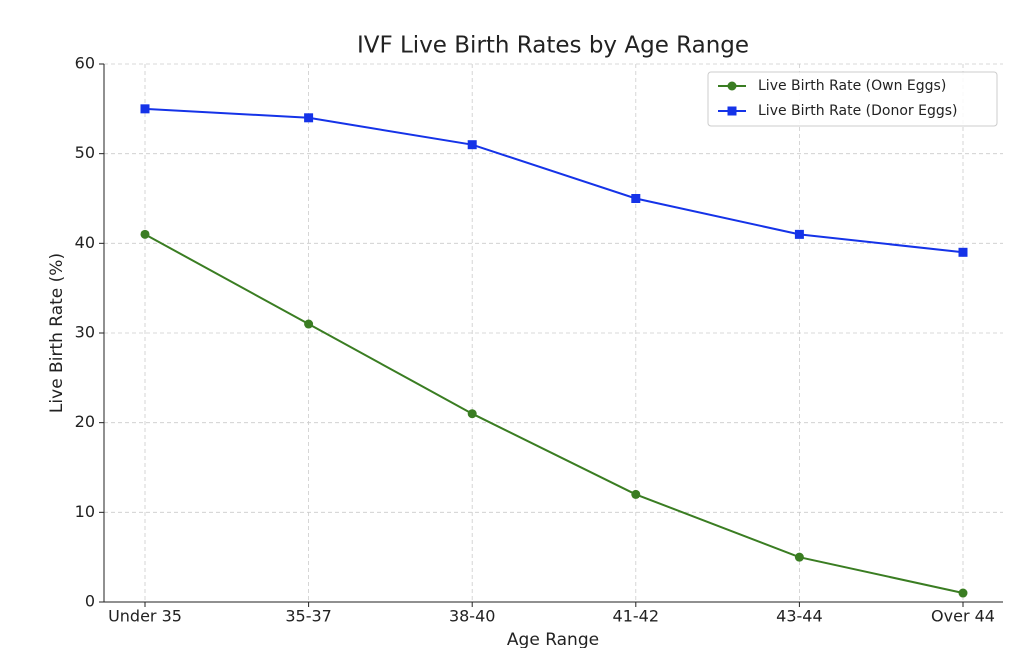 The width and height of the screenshot is (1030, 648). What do you see at coordinates (857, 111) in the screenshot?
I see `legend-label: Live Birth Rate (Donor Eggs)` at bounding box center [857, 111].